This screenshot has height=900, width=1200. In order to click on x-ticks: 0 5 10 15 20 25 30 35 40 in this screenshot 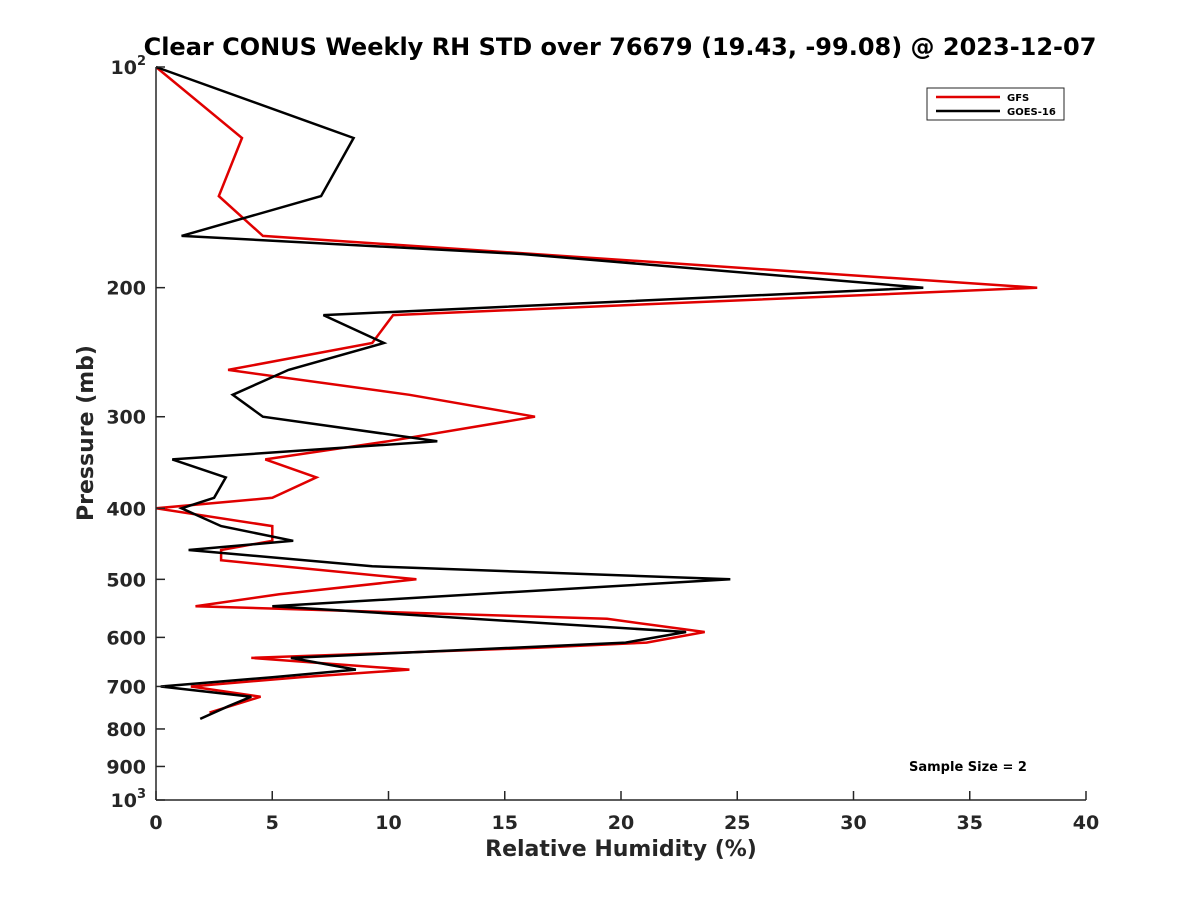, I will do `click(624, 812)`.